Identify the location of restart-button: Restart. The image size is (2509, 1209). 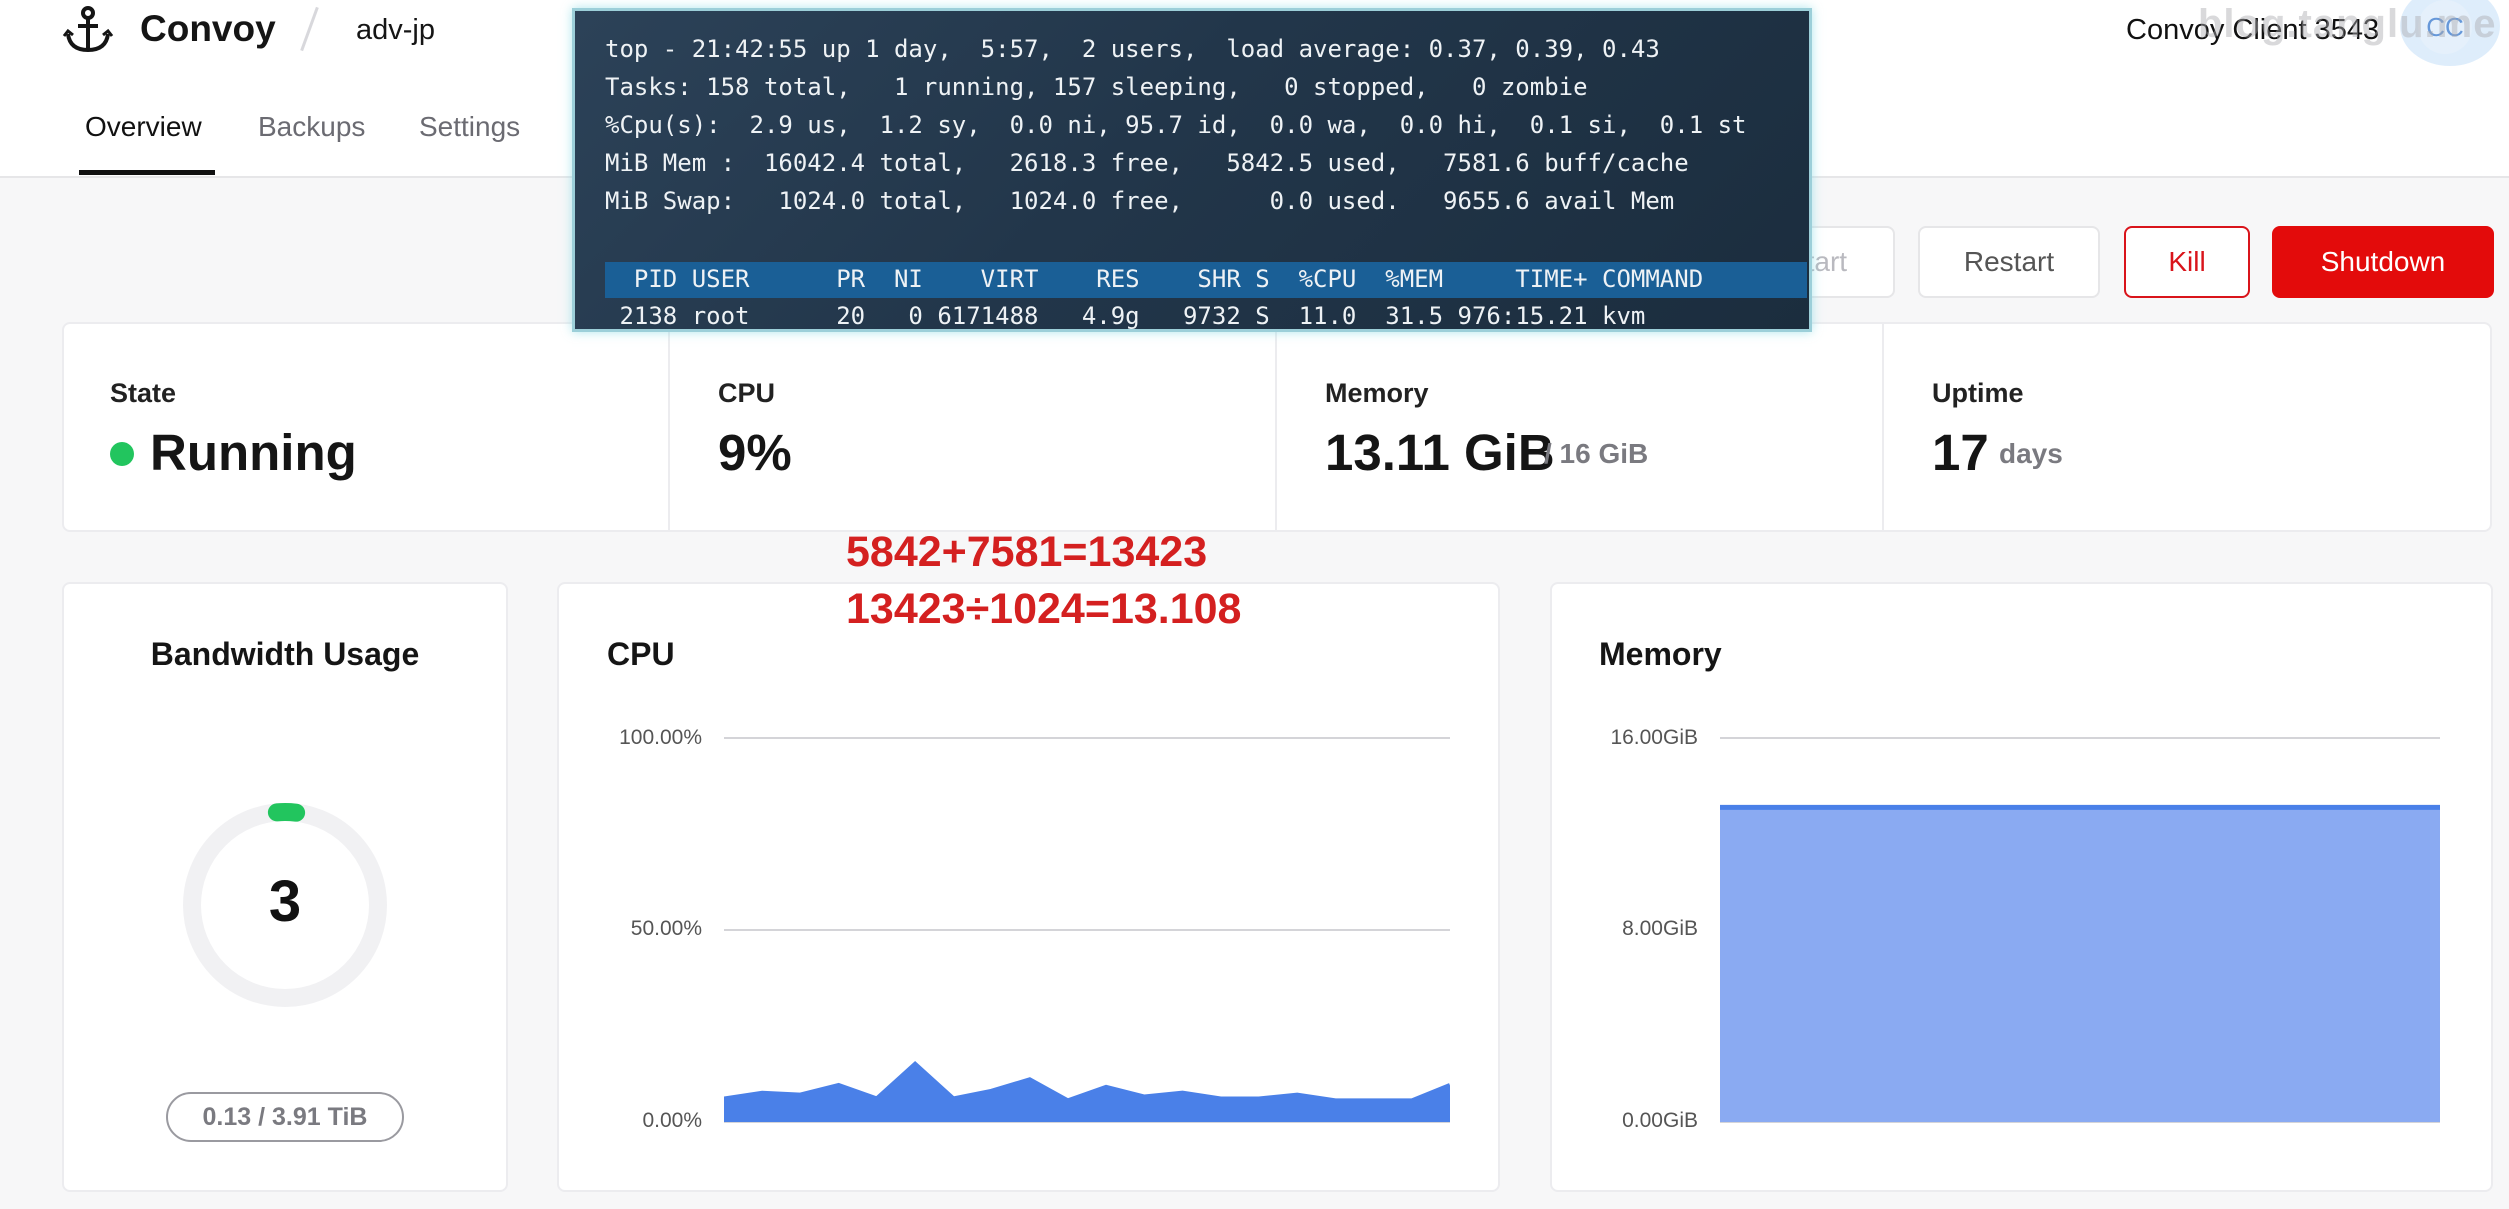
(2009, 262).